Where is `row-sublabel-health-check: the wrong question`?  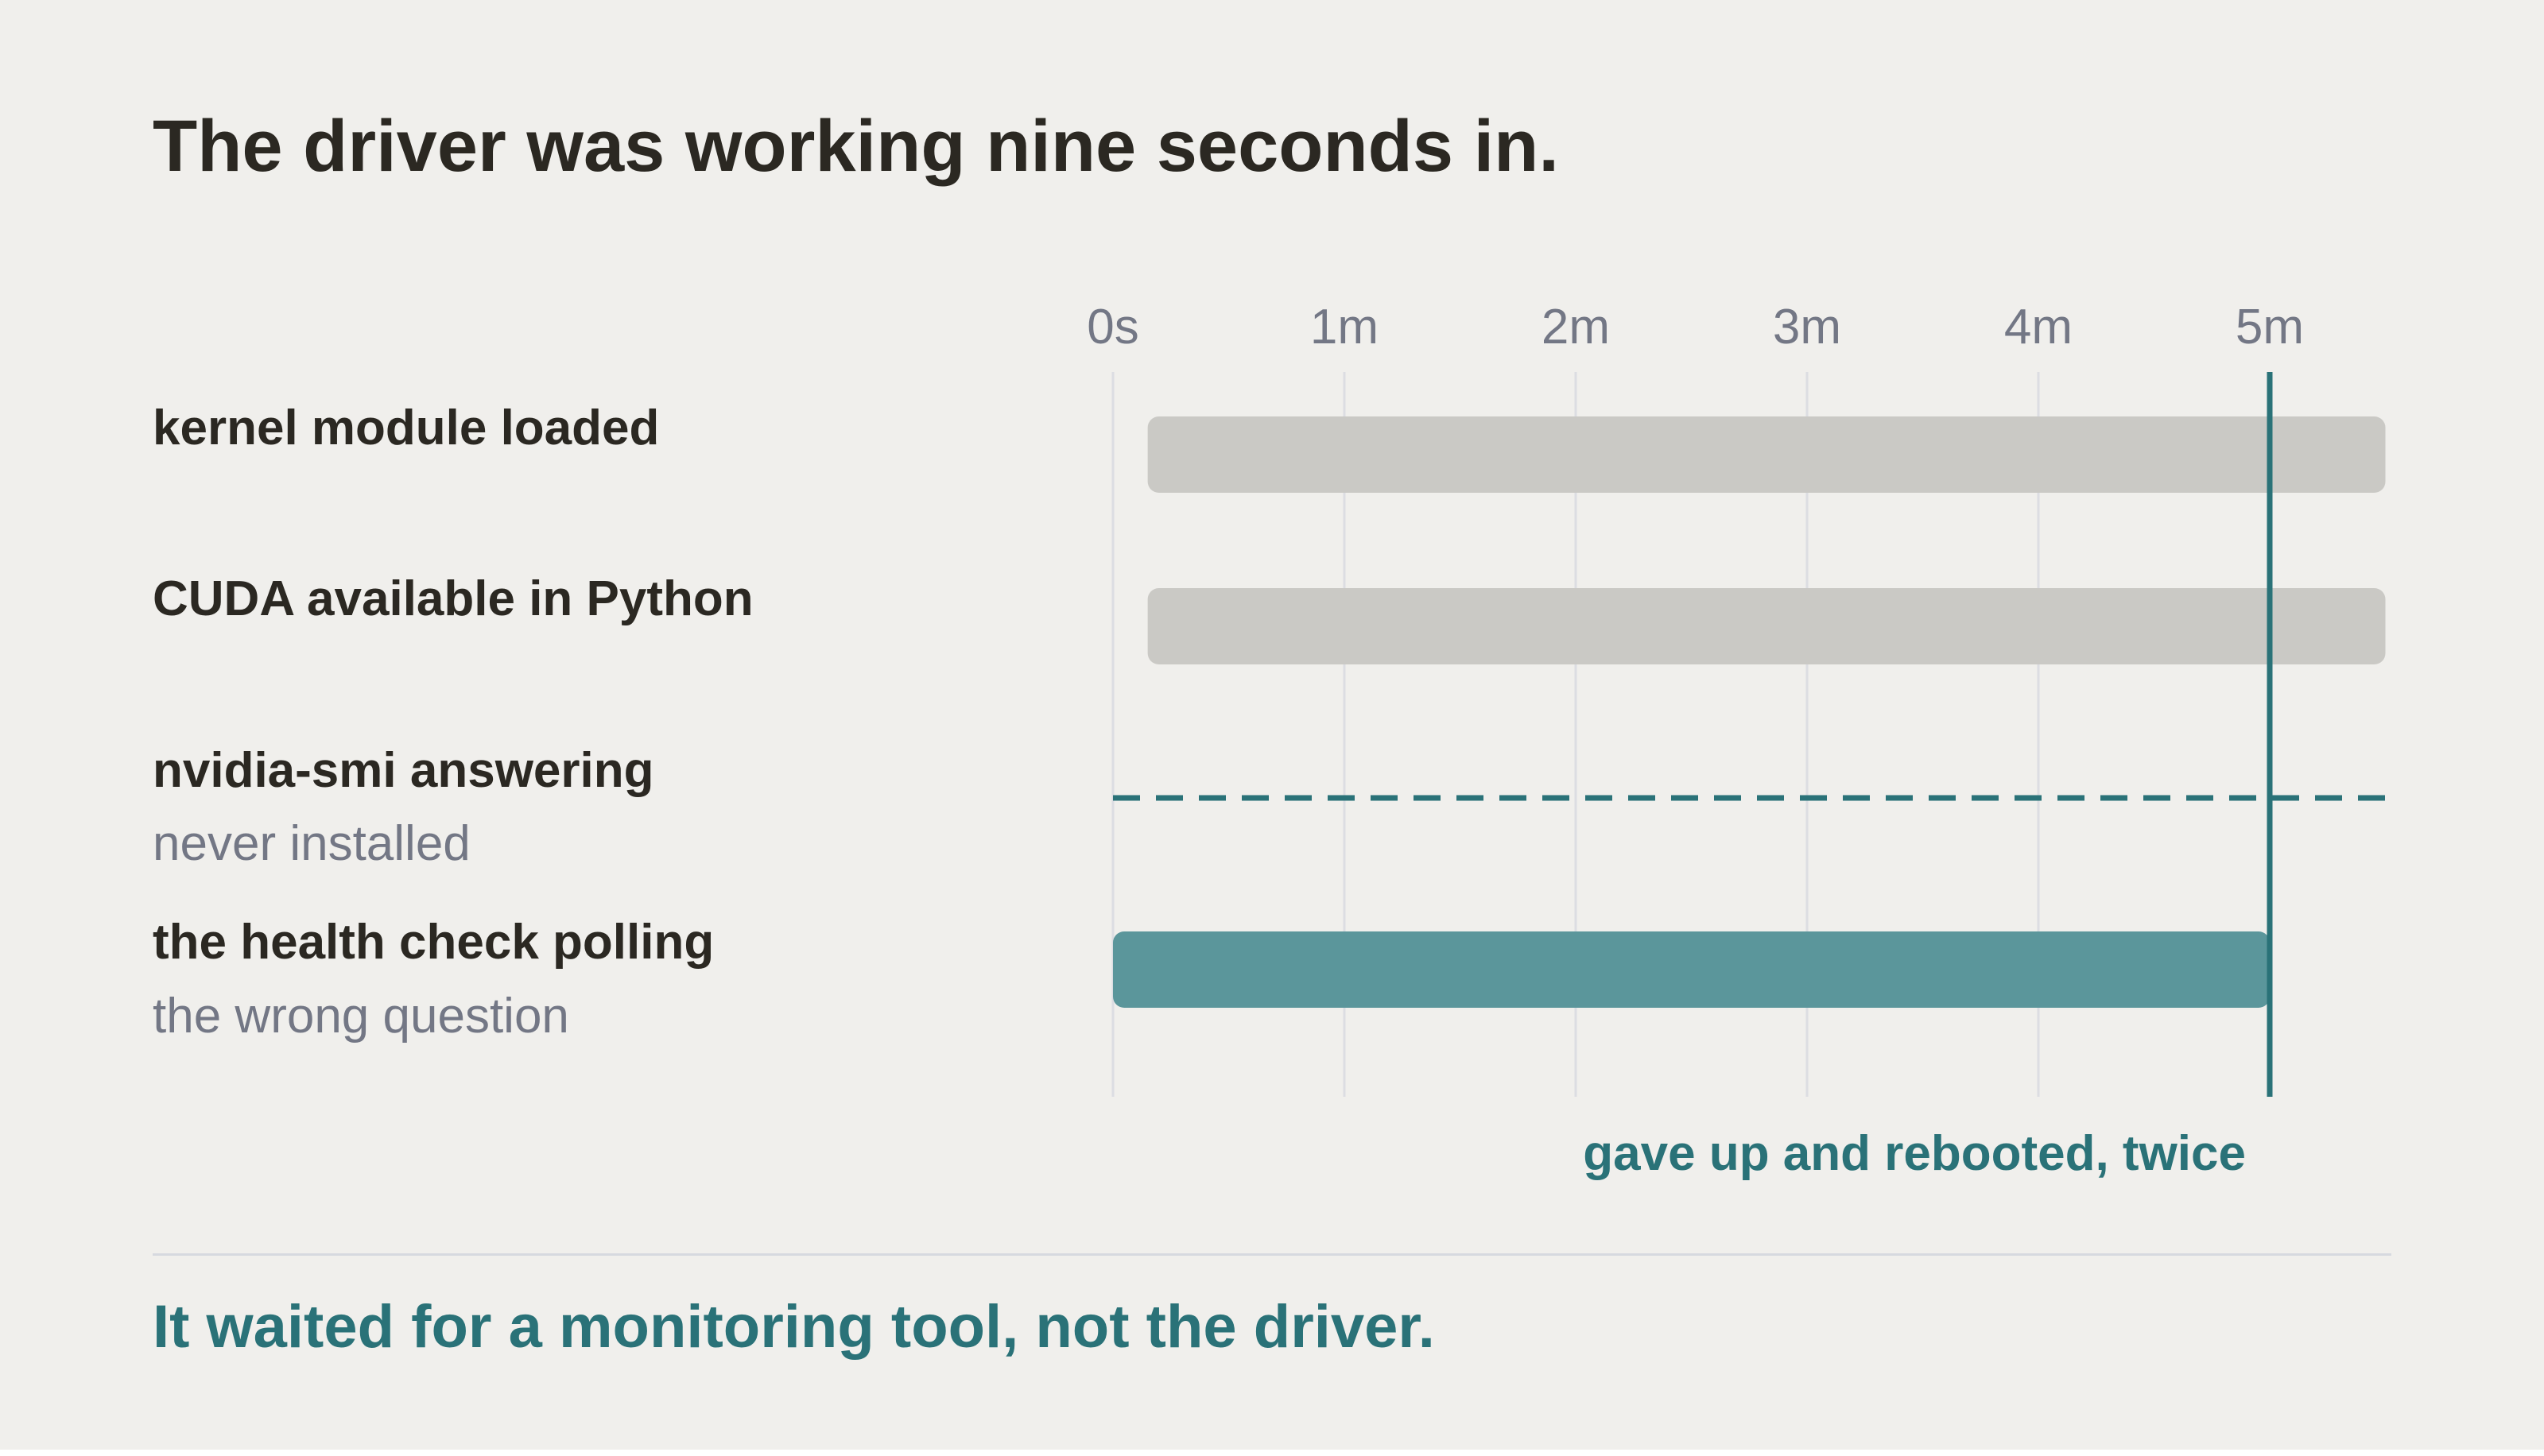 row-sublabel-health-check: the wrong question is located at coordinates (361, 1016).